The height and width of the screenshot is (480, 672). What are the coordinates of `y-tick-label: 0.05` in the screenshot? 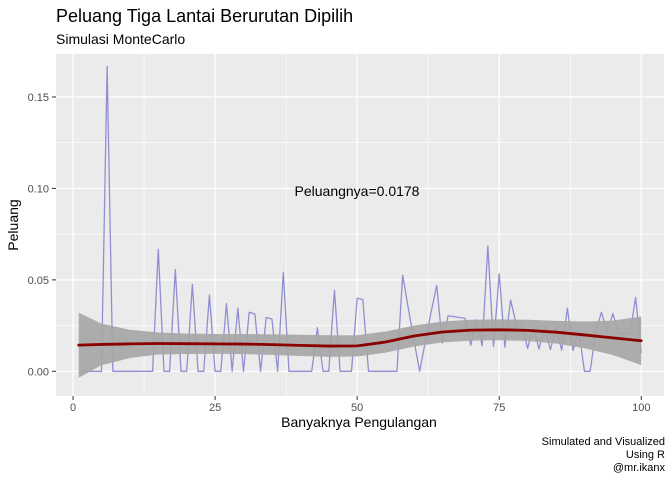 It's located at (38, 281).